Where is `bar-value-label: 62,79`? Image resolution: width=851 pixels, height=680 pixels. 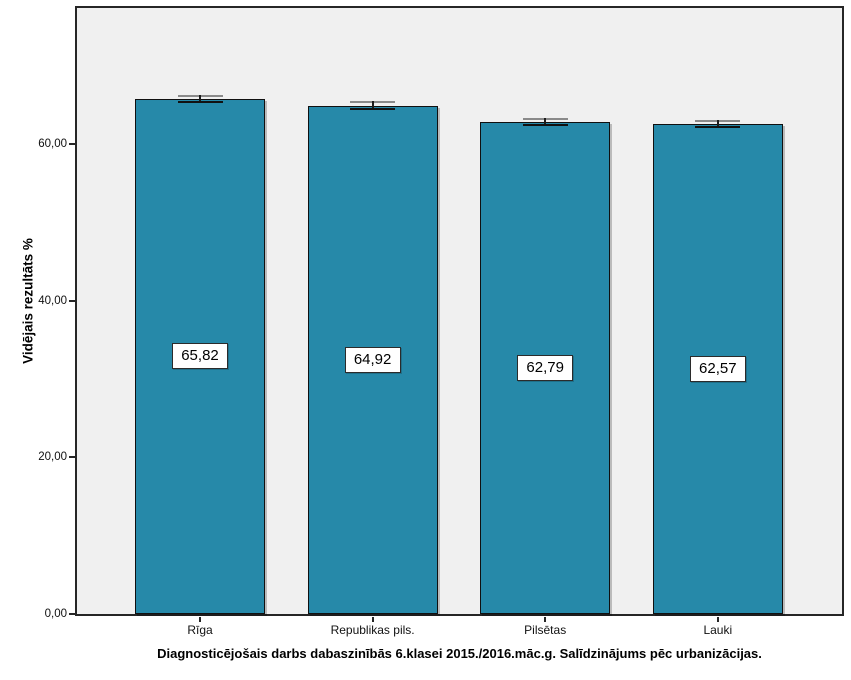
bar-value-label: 62,79 is located at coordinates (545, 368).